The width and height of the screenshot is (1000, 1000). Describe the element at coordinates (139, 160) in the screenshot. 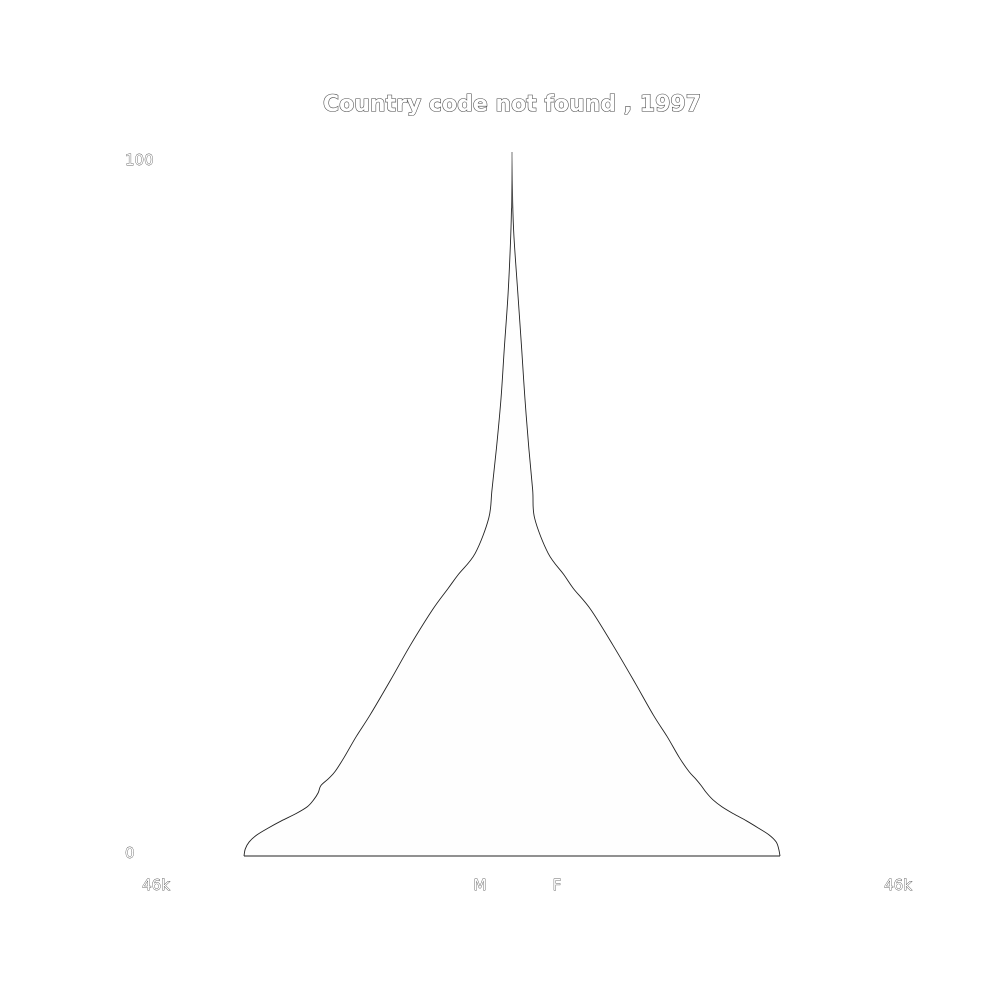

I see `y-tick-label-max: 100` at that location.